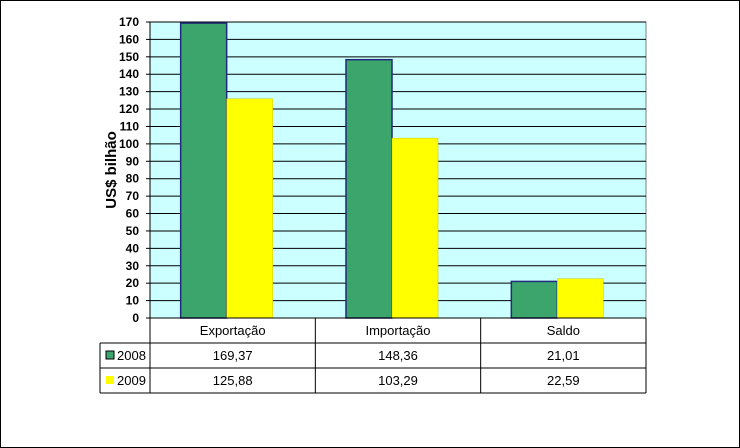 The image size is (740, 448). What do you see at coordinates (563, 330) in the screenshot?
I see `table-header-cell: Saldo` at bounding box center [563, 330].